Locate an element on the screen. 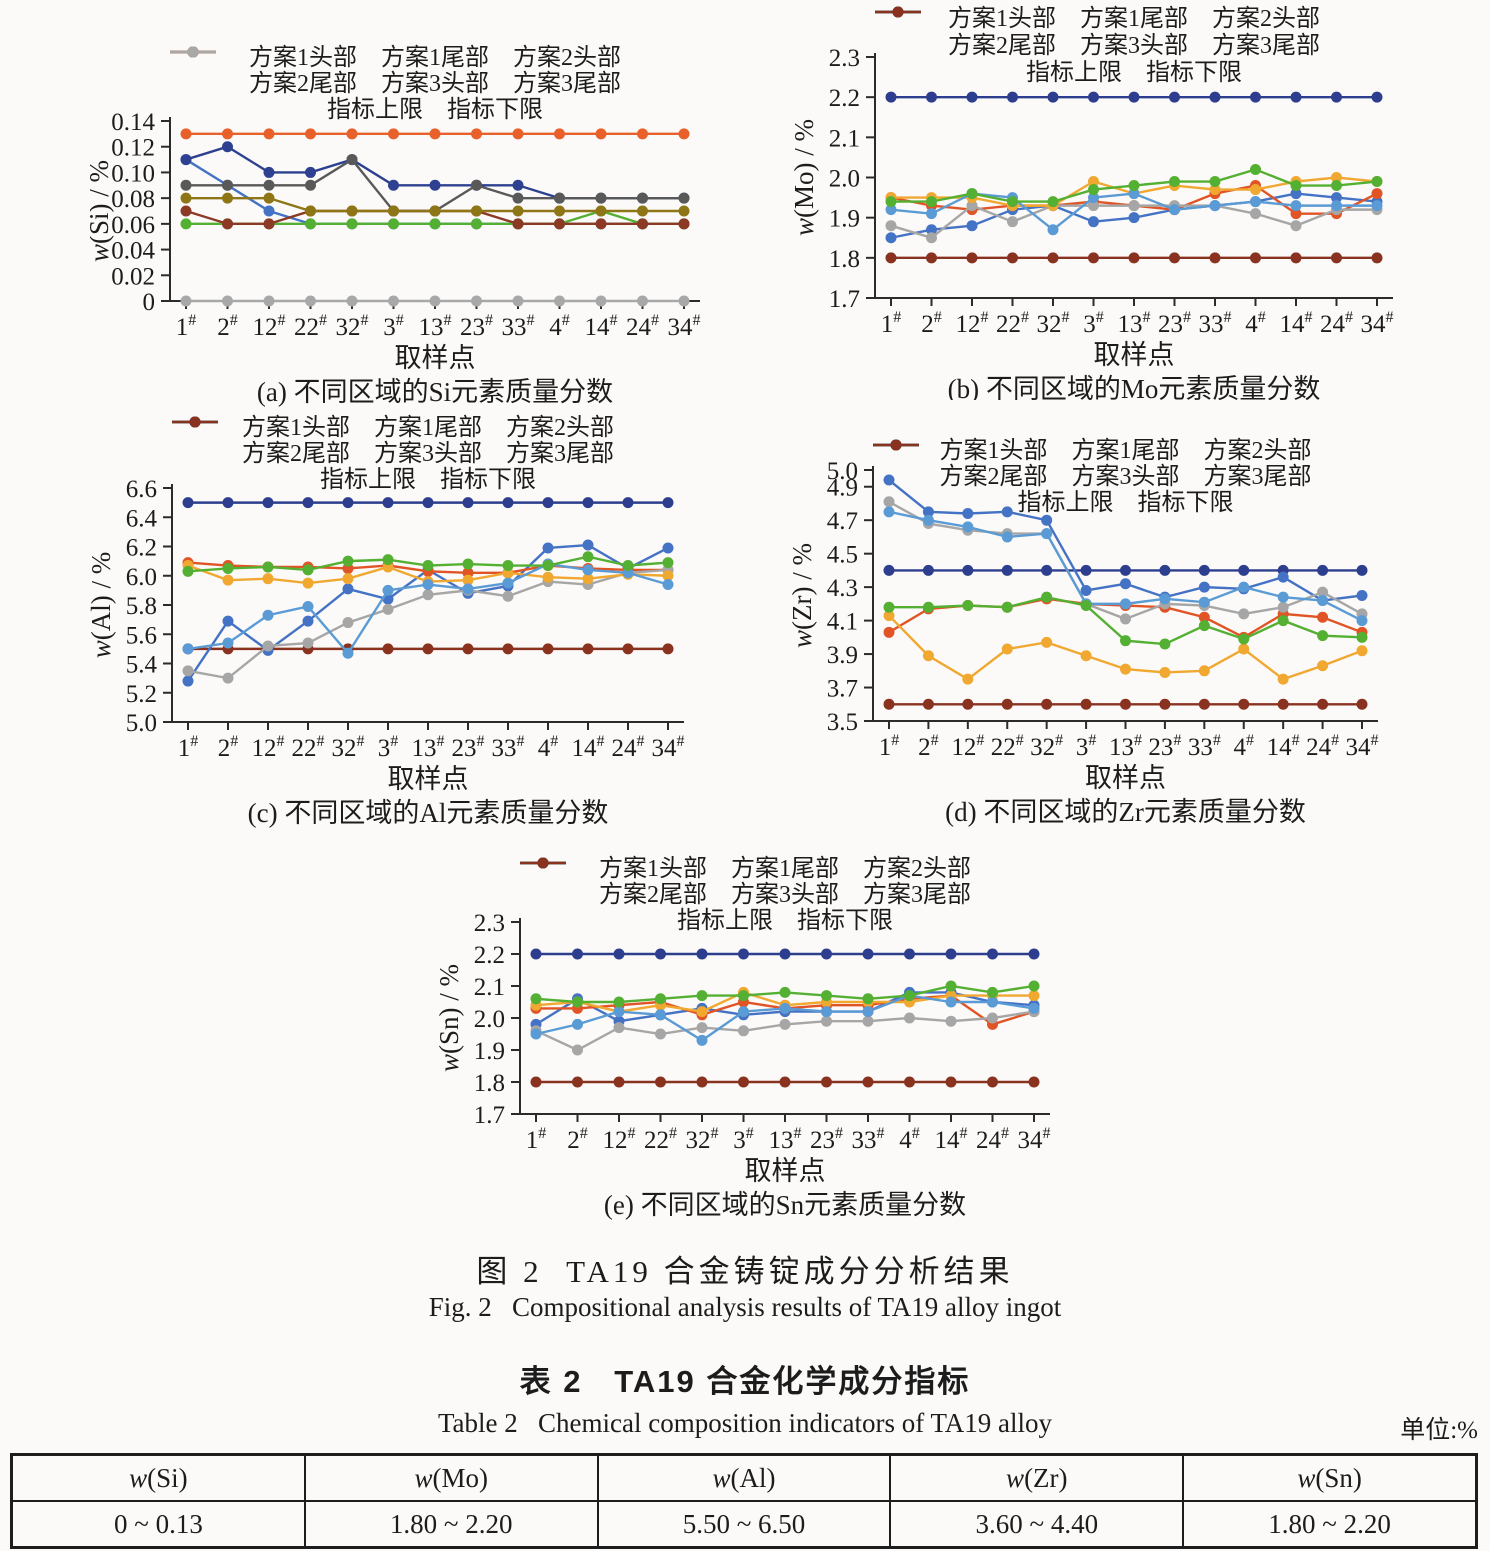 The width and height of the screenshot is (1490, 1551). svg-text: 5.6 is located at coordinates (141, 635).